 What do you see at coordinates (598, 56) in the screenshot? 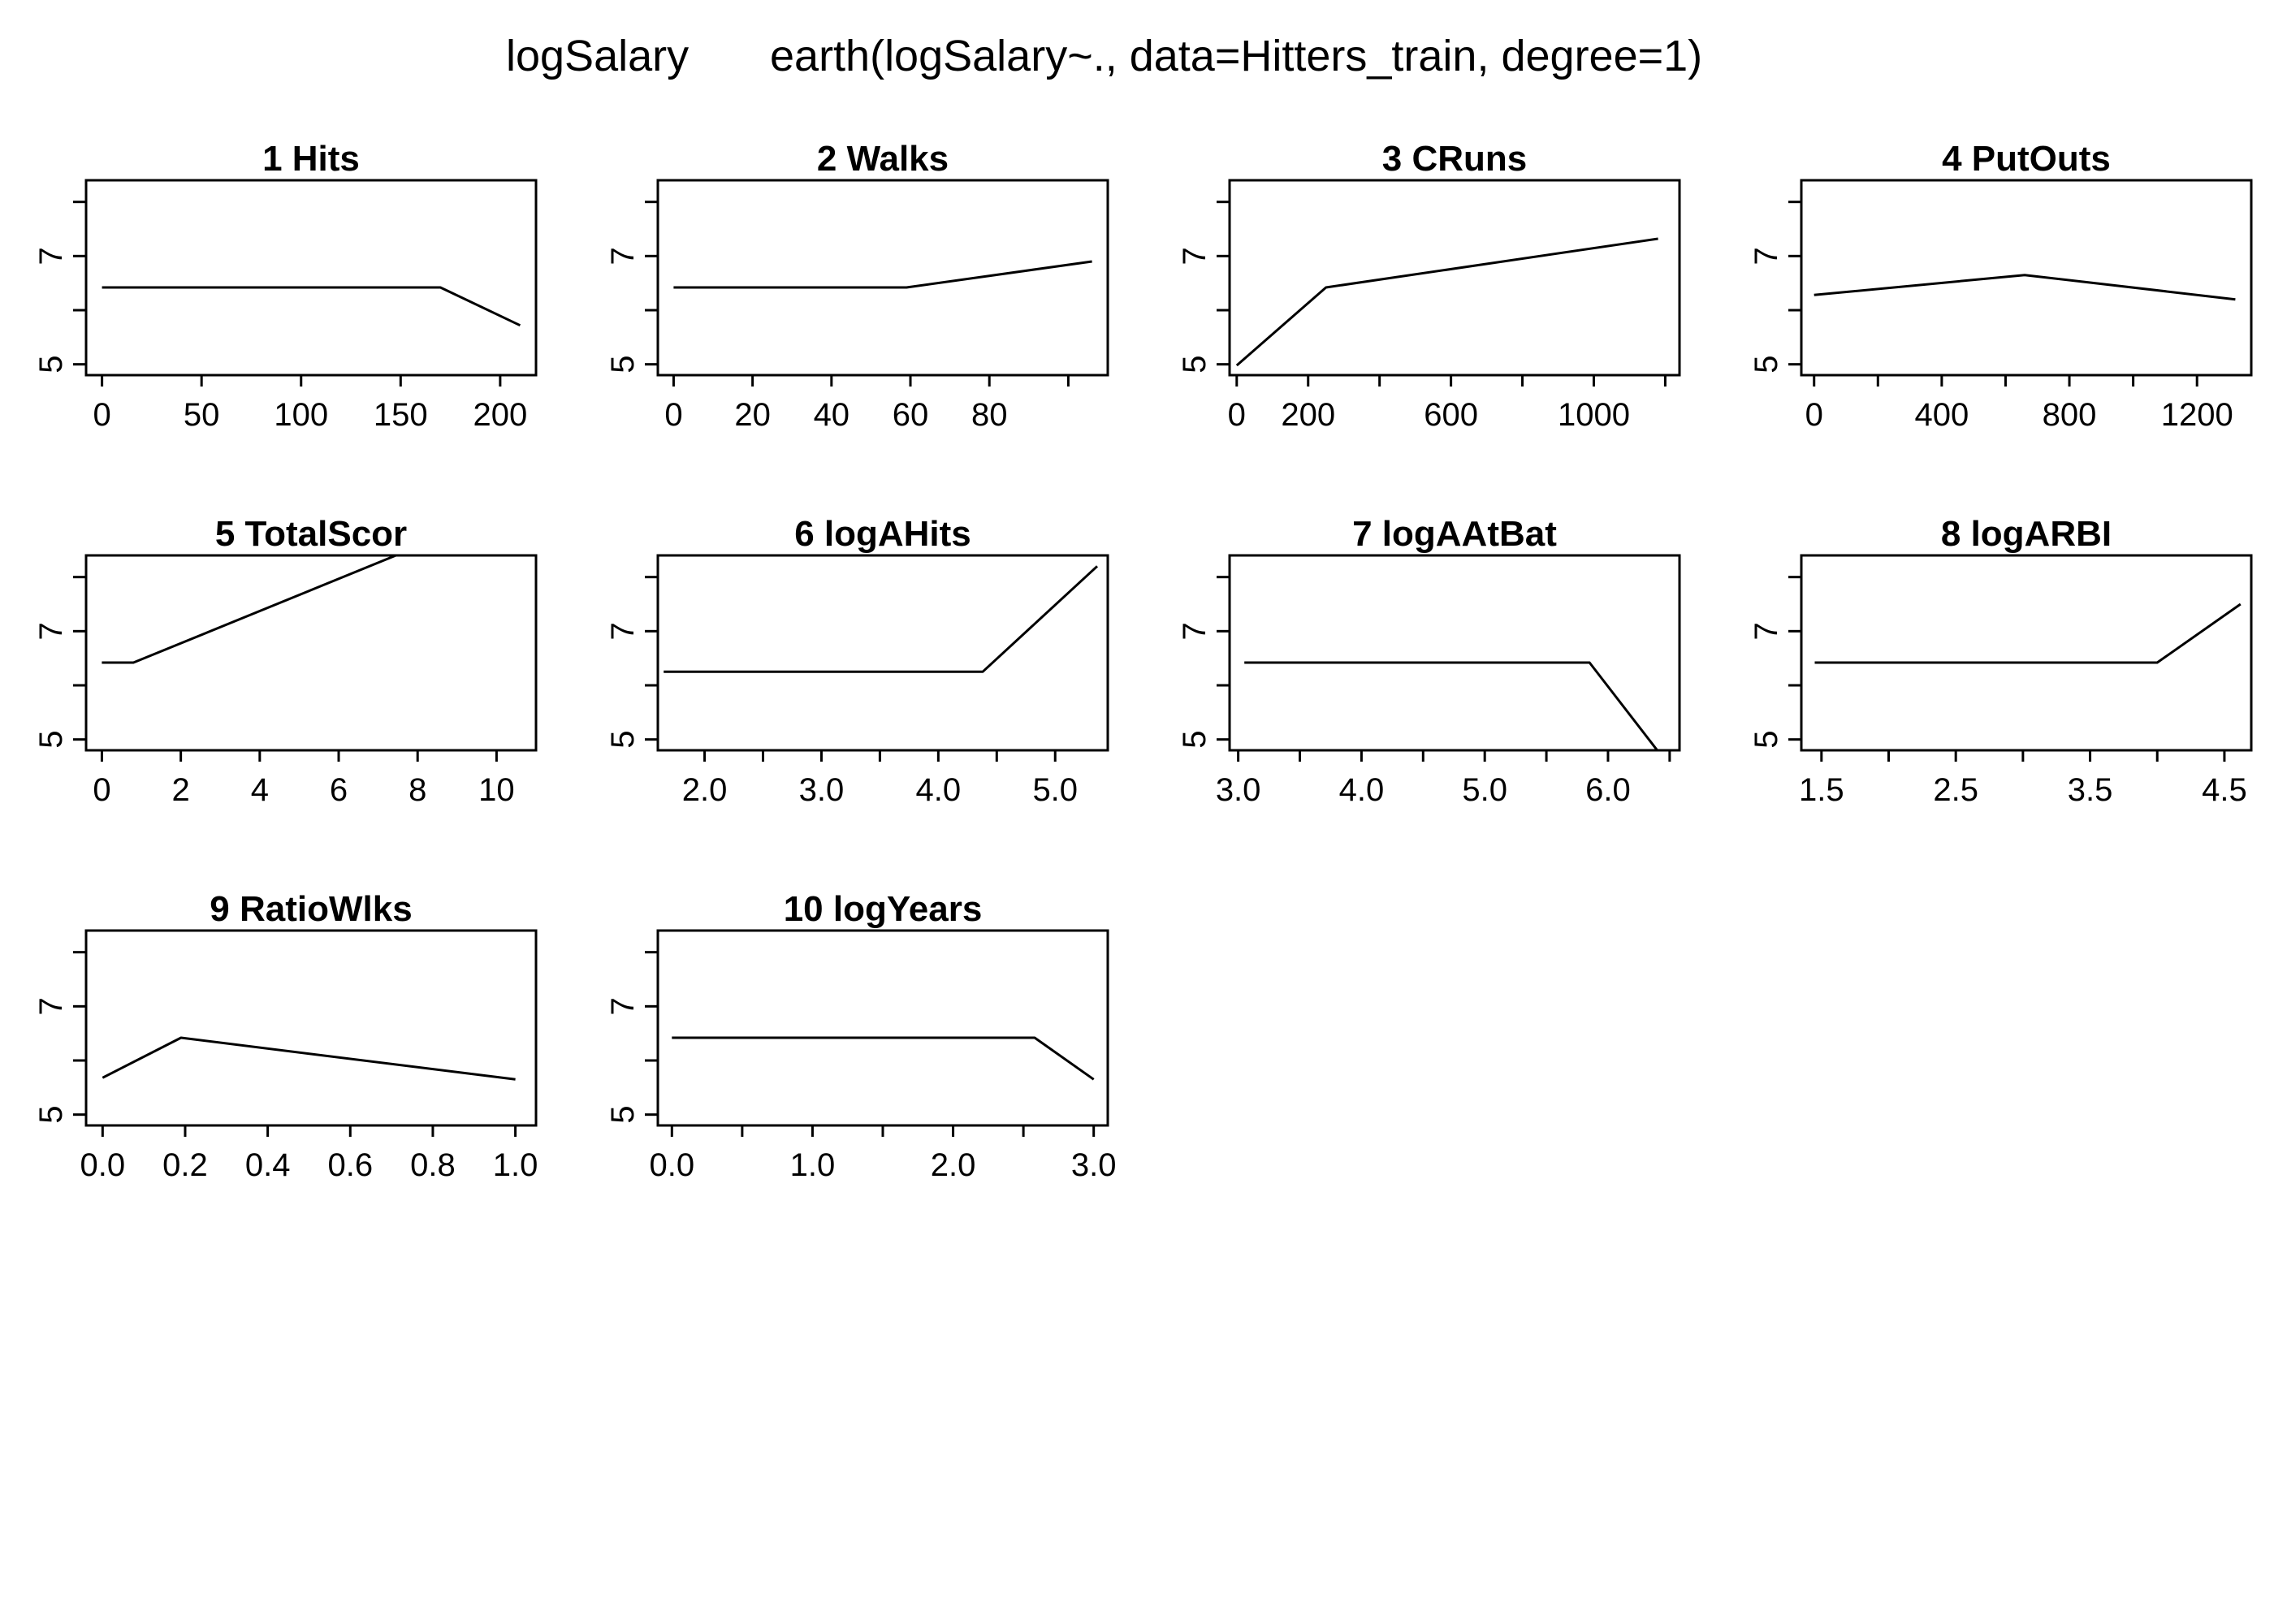
I see `response-label: logSalary` at bounding box center [598, 56].